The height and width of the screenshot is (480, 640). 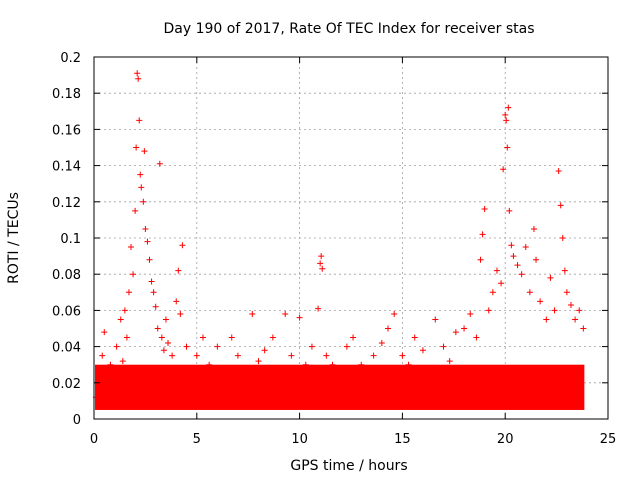 What do you see at coordinates (14, 238) in the screenshot?
I see `y-axis-title: ROTI / TECUs` at bounding box center [14, 238].